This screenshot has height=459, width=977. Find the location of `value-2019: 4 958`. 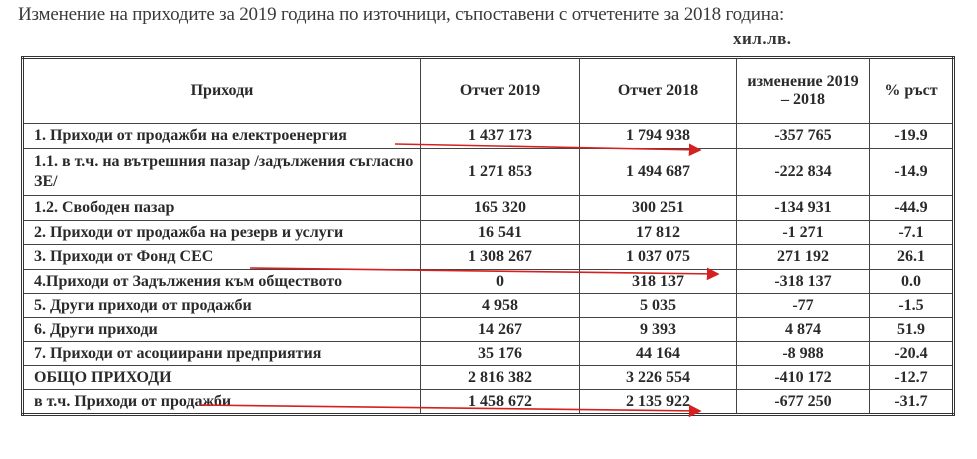

value-2019: 4 958 is located at coordinates (500, 305).